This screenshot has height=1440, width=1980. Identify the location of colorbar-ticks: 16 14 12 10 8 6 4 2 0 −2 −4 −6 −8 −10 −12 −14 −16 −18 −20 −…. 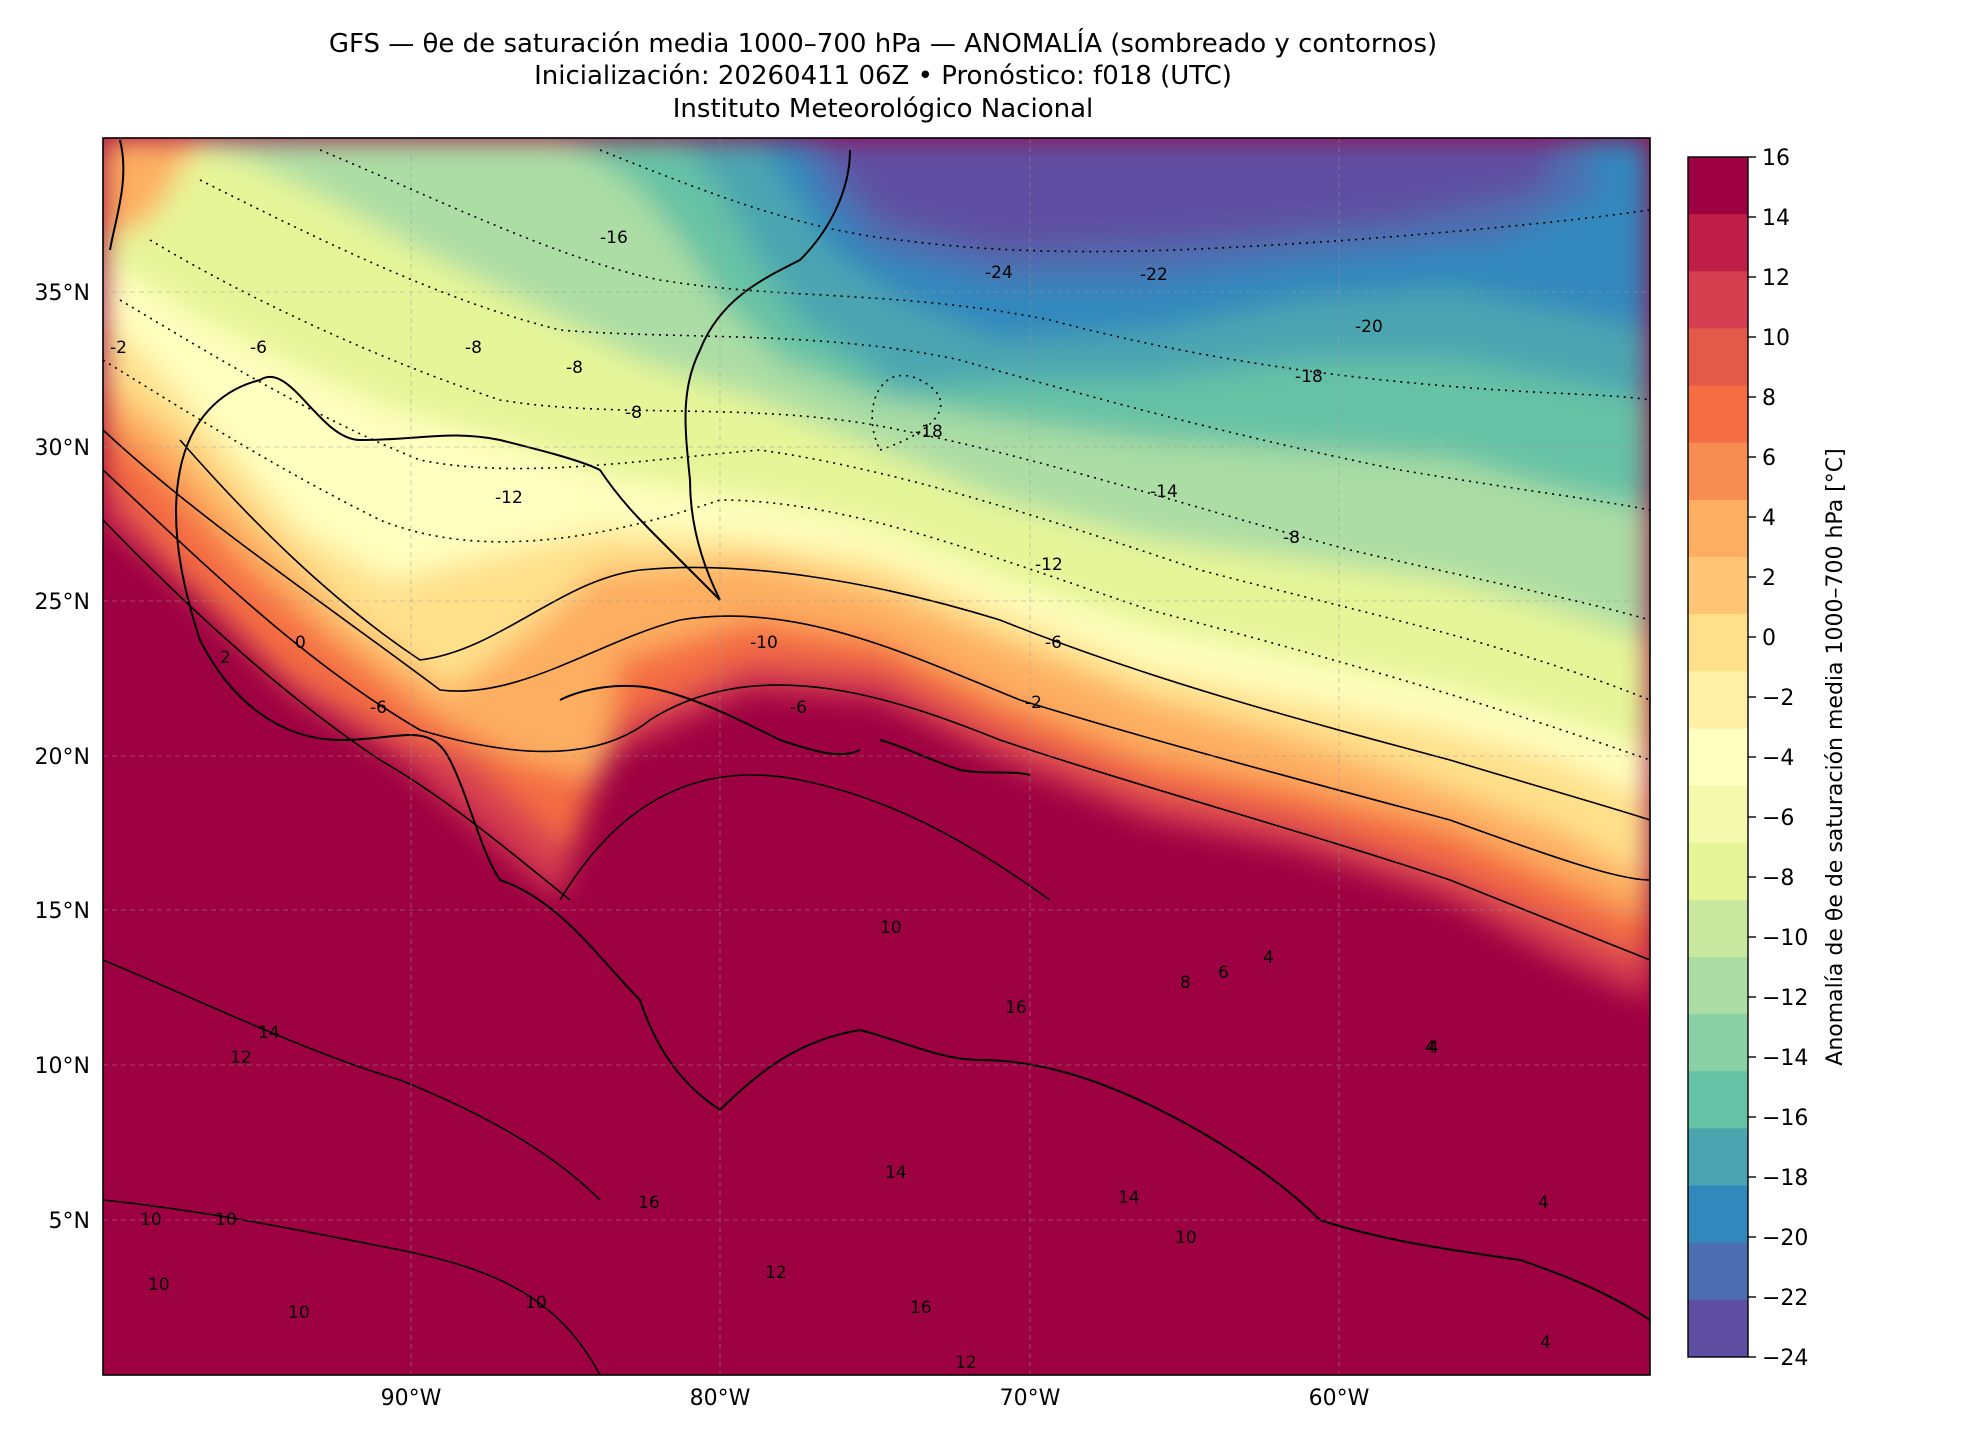
(1778, 758).